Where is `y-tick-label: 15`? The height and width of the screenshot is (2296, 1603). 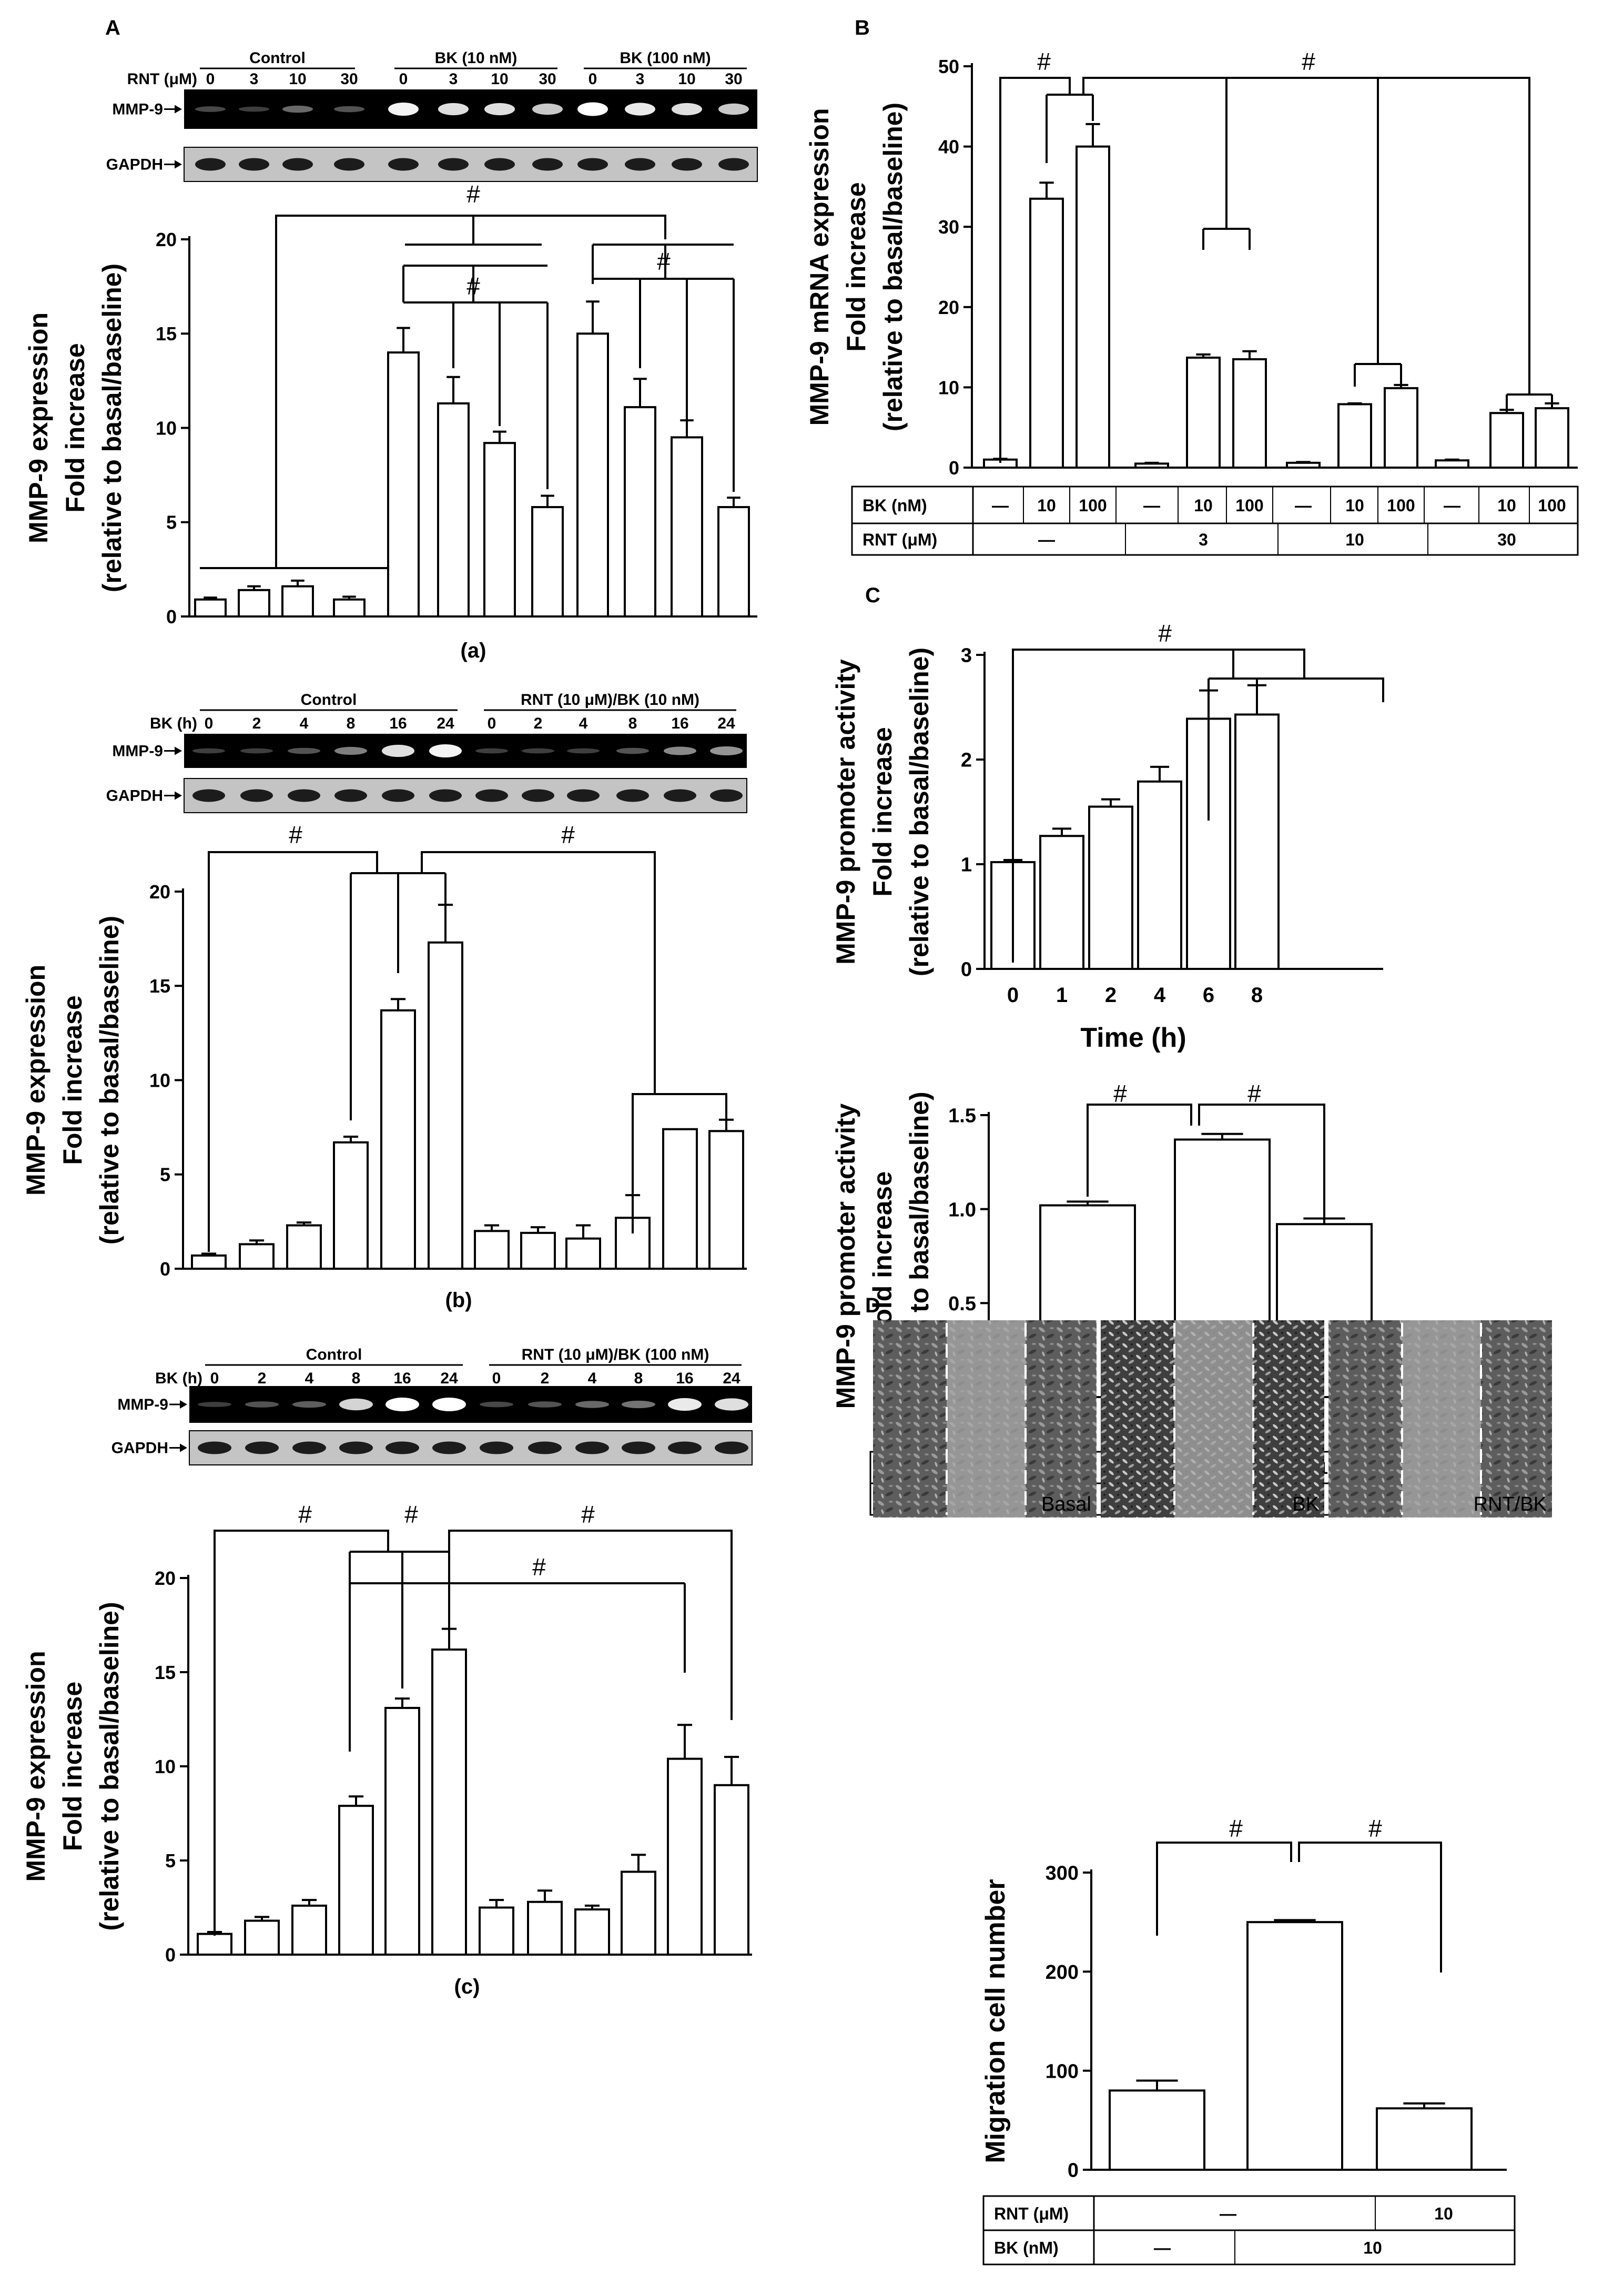
y-tick-label: 15 is located at coordinates (159, 986).